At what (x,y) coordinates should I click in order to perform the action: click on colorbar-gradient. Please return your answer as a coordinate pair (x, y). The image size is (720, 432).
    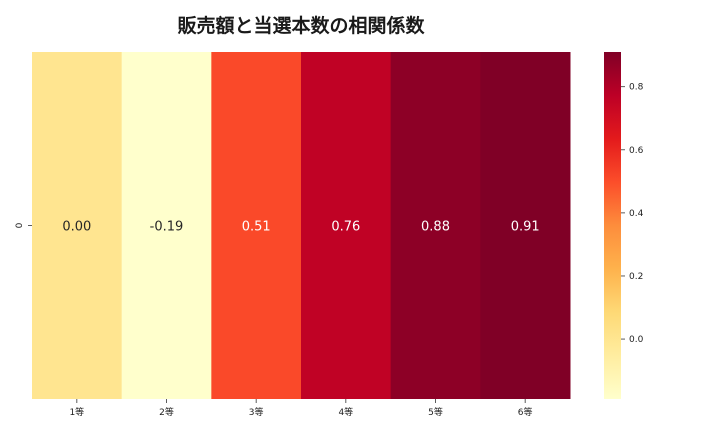
    Looking at the image, I should click on (612, 225).